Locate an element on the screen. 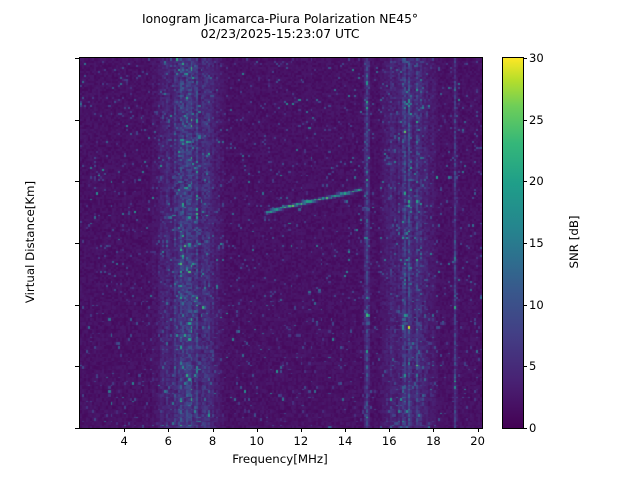 The height and width of the screenshot is (480, 640). colorbar-tick-label: 0 is located at coordinates (533, 428).